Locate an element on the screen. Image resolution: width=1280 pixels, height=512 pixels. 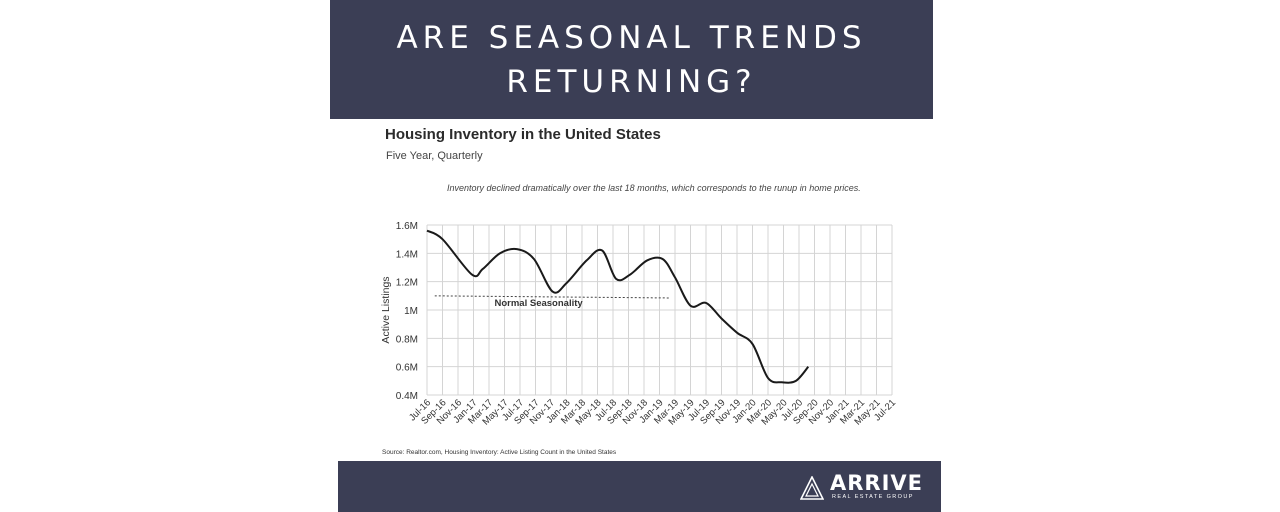
inventory-series-line is located at coordinates (618, 306).